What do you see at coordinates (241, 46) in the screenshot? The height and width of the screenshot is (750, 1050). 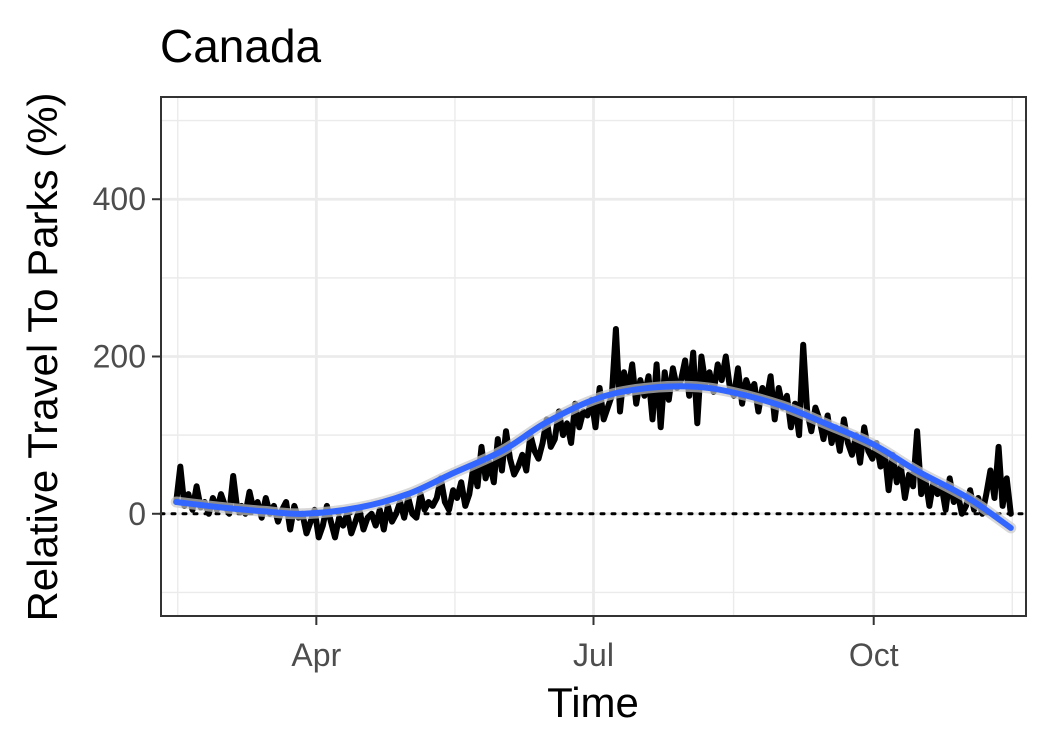 I see `chart-title: Canada` at bounding box center [241, 46].